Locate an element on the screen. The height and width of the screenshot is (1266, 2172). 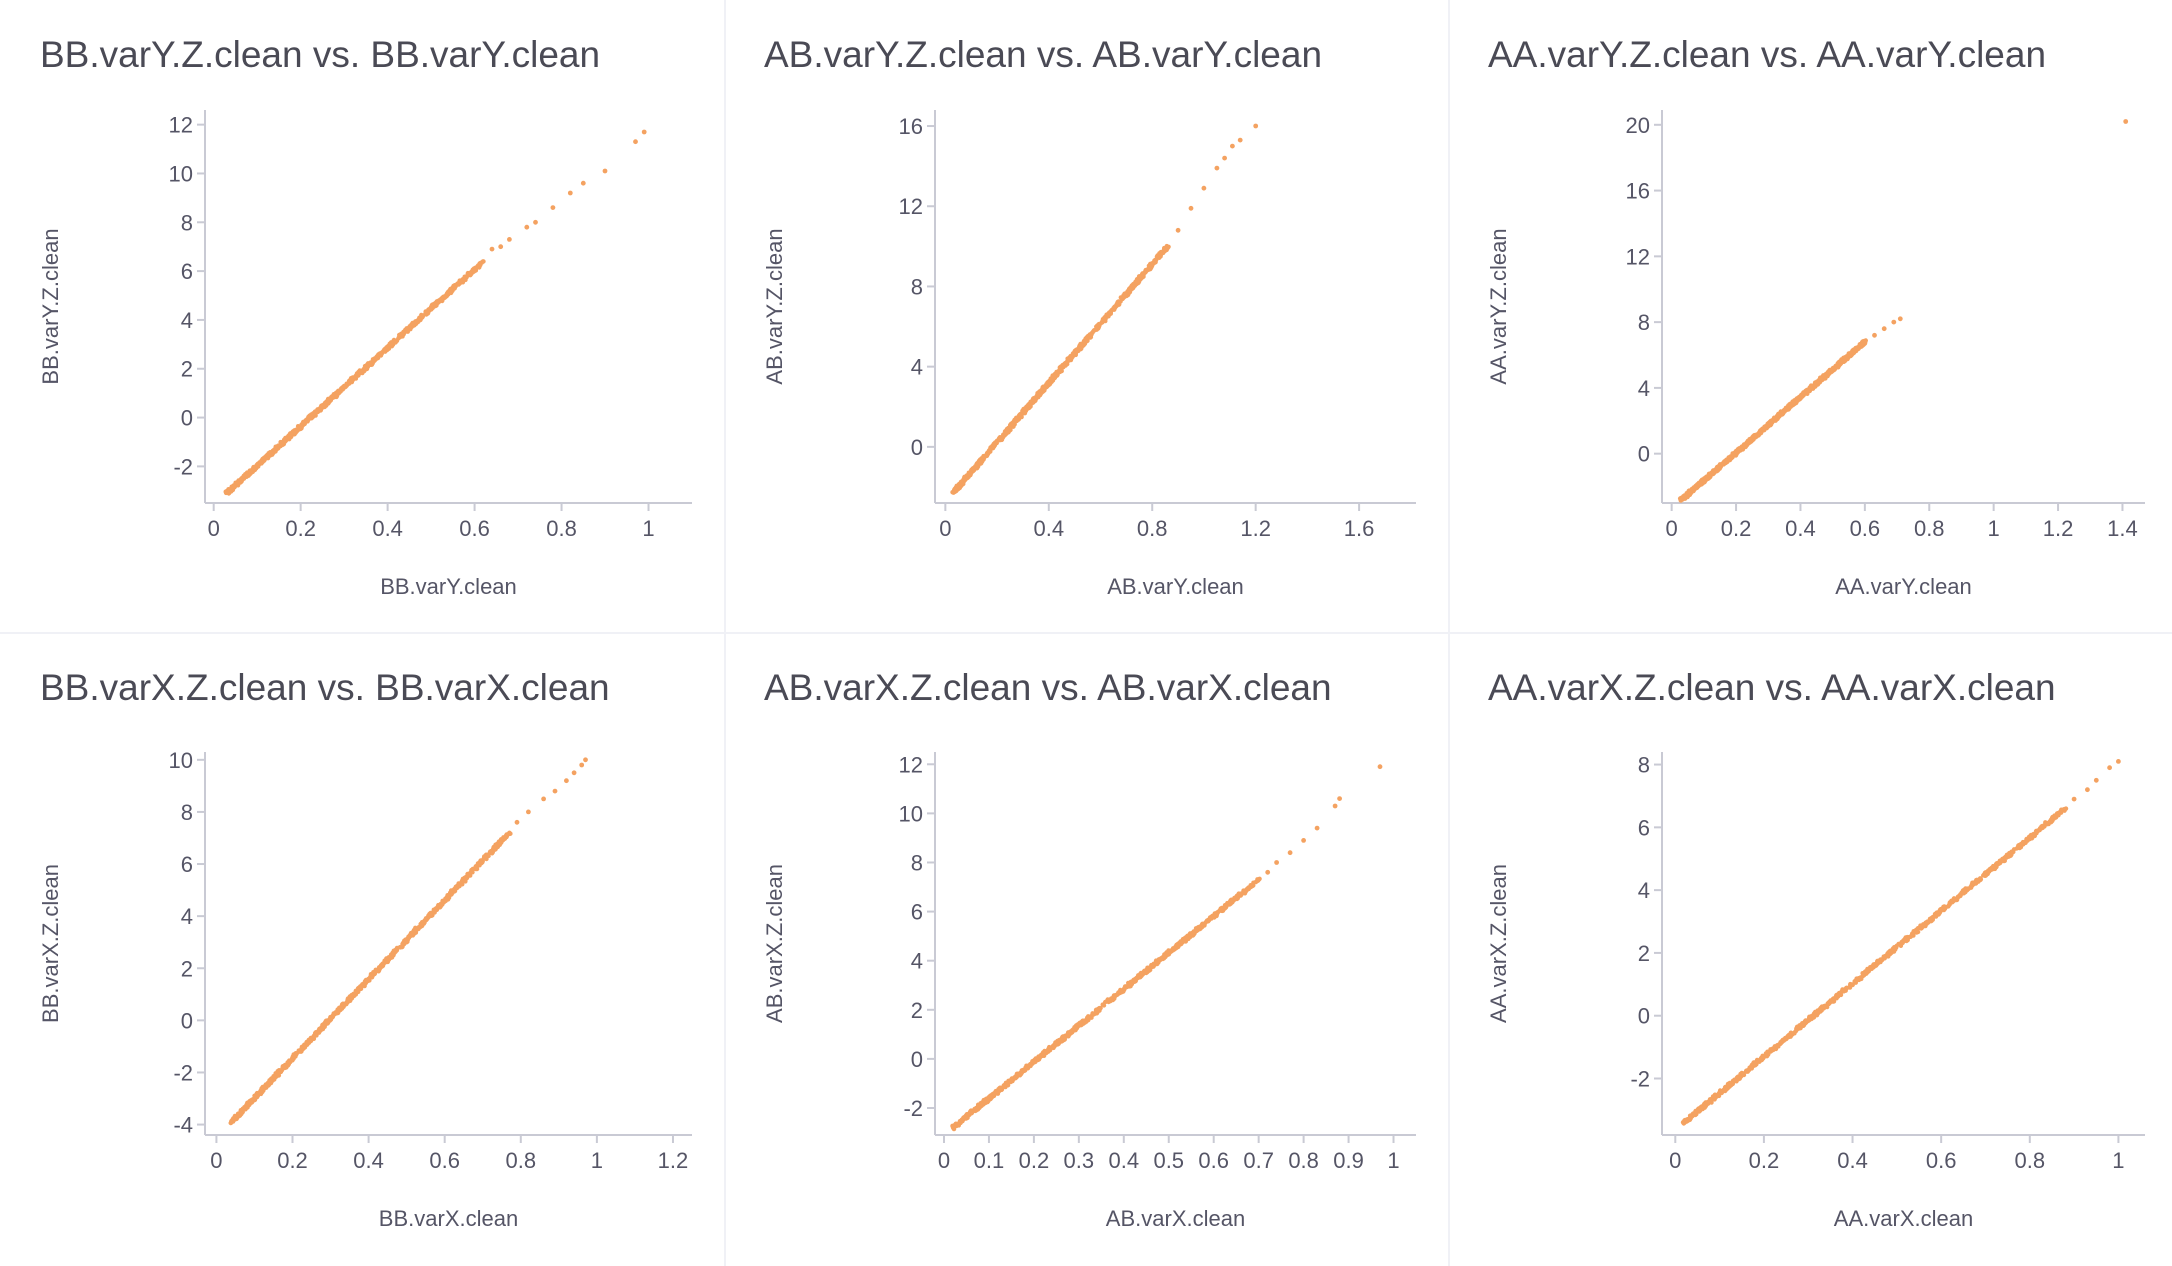
x-axis-title: AA.varX.clean is located at coordinates (1903, 1218).